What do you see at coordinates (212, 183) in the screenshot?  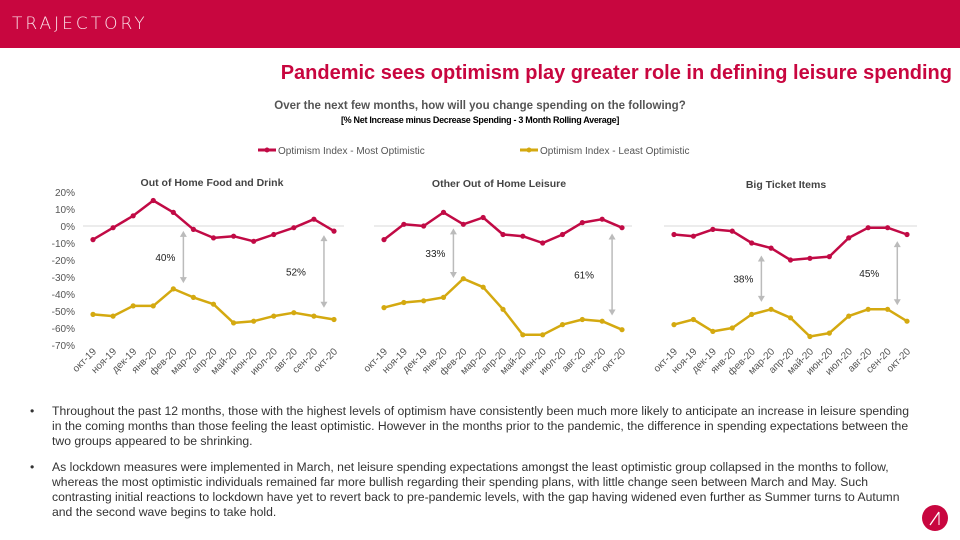 I see `panel-title: Out of Home Food and Drink` at bounding box center [212, 183].